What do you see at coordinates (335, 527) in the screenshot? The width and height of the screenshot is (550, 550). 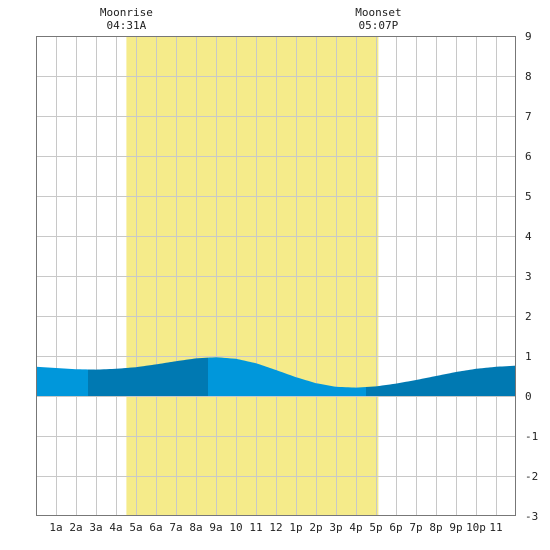 I see `x-tick-label: 3p` at bounding box center [335, 527].